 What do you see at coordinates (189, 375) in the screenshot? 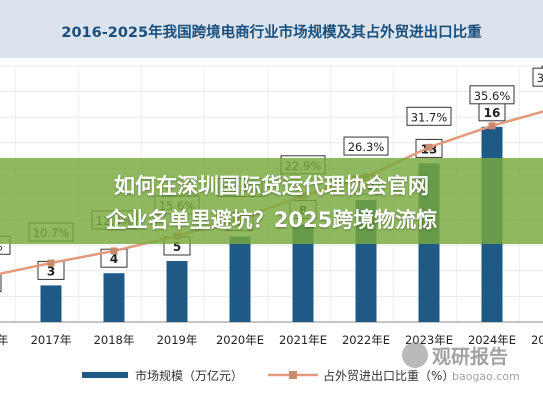
I see `legend-bar-label: 市场规模（万亿元）` at bounding box center [189, 375].